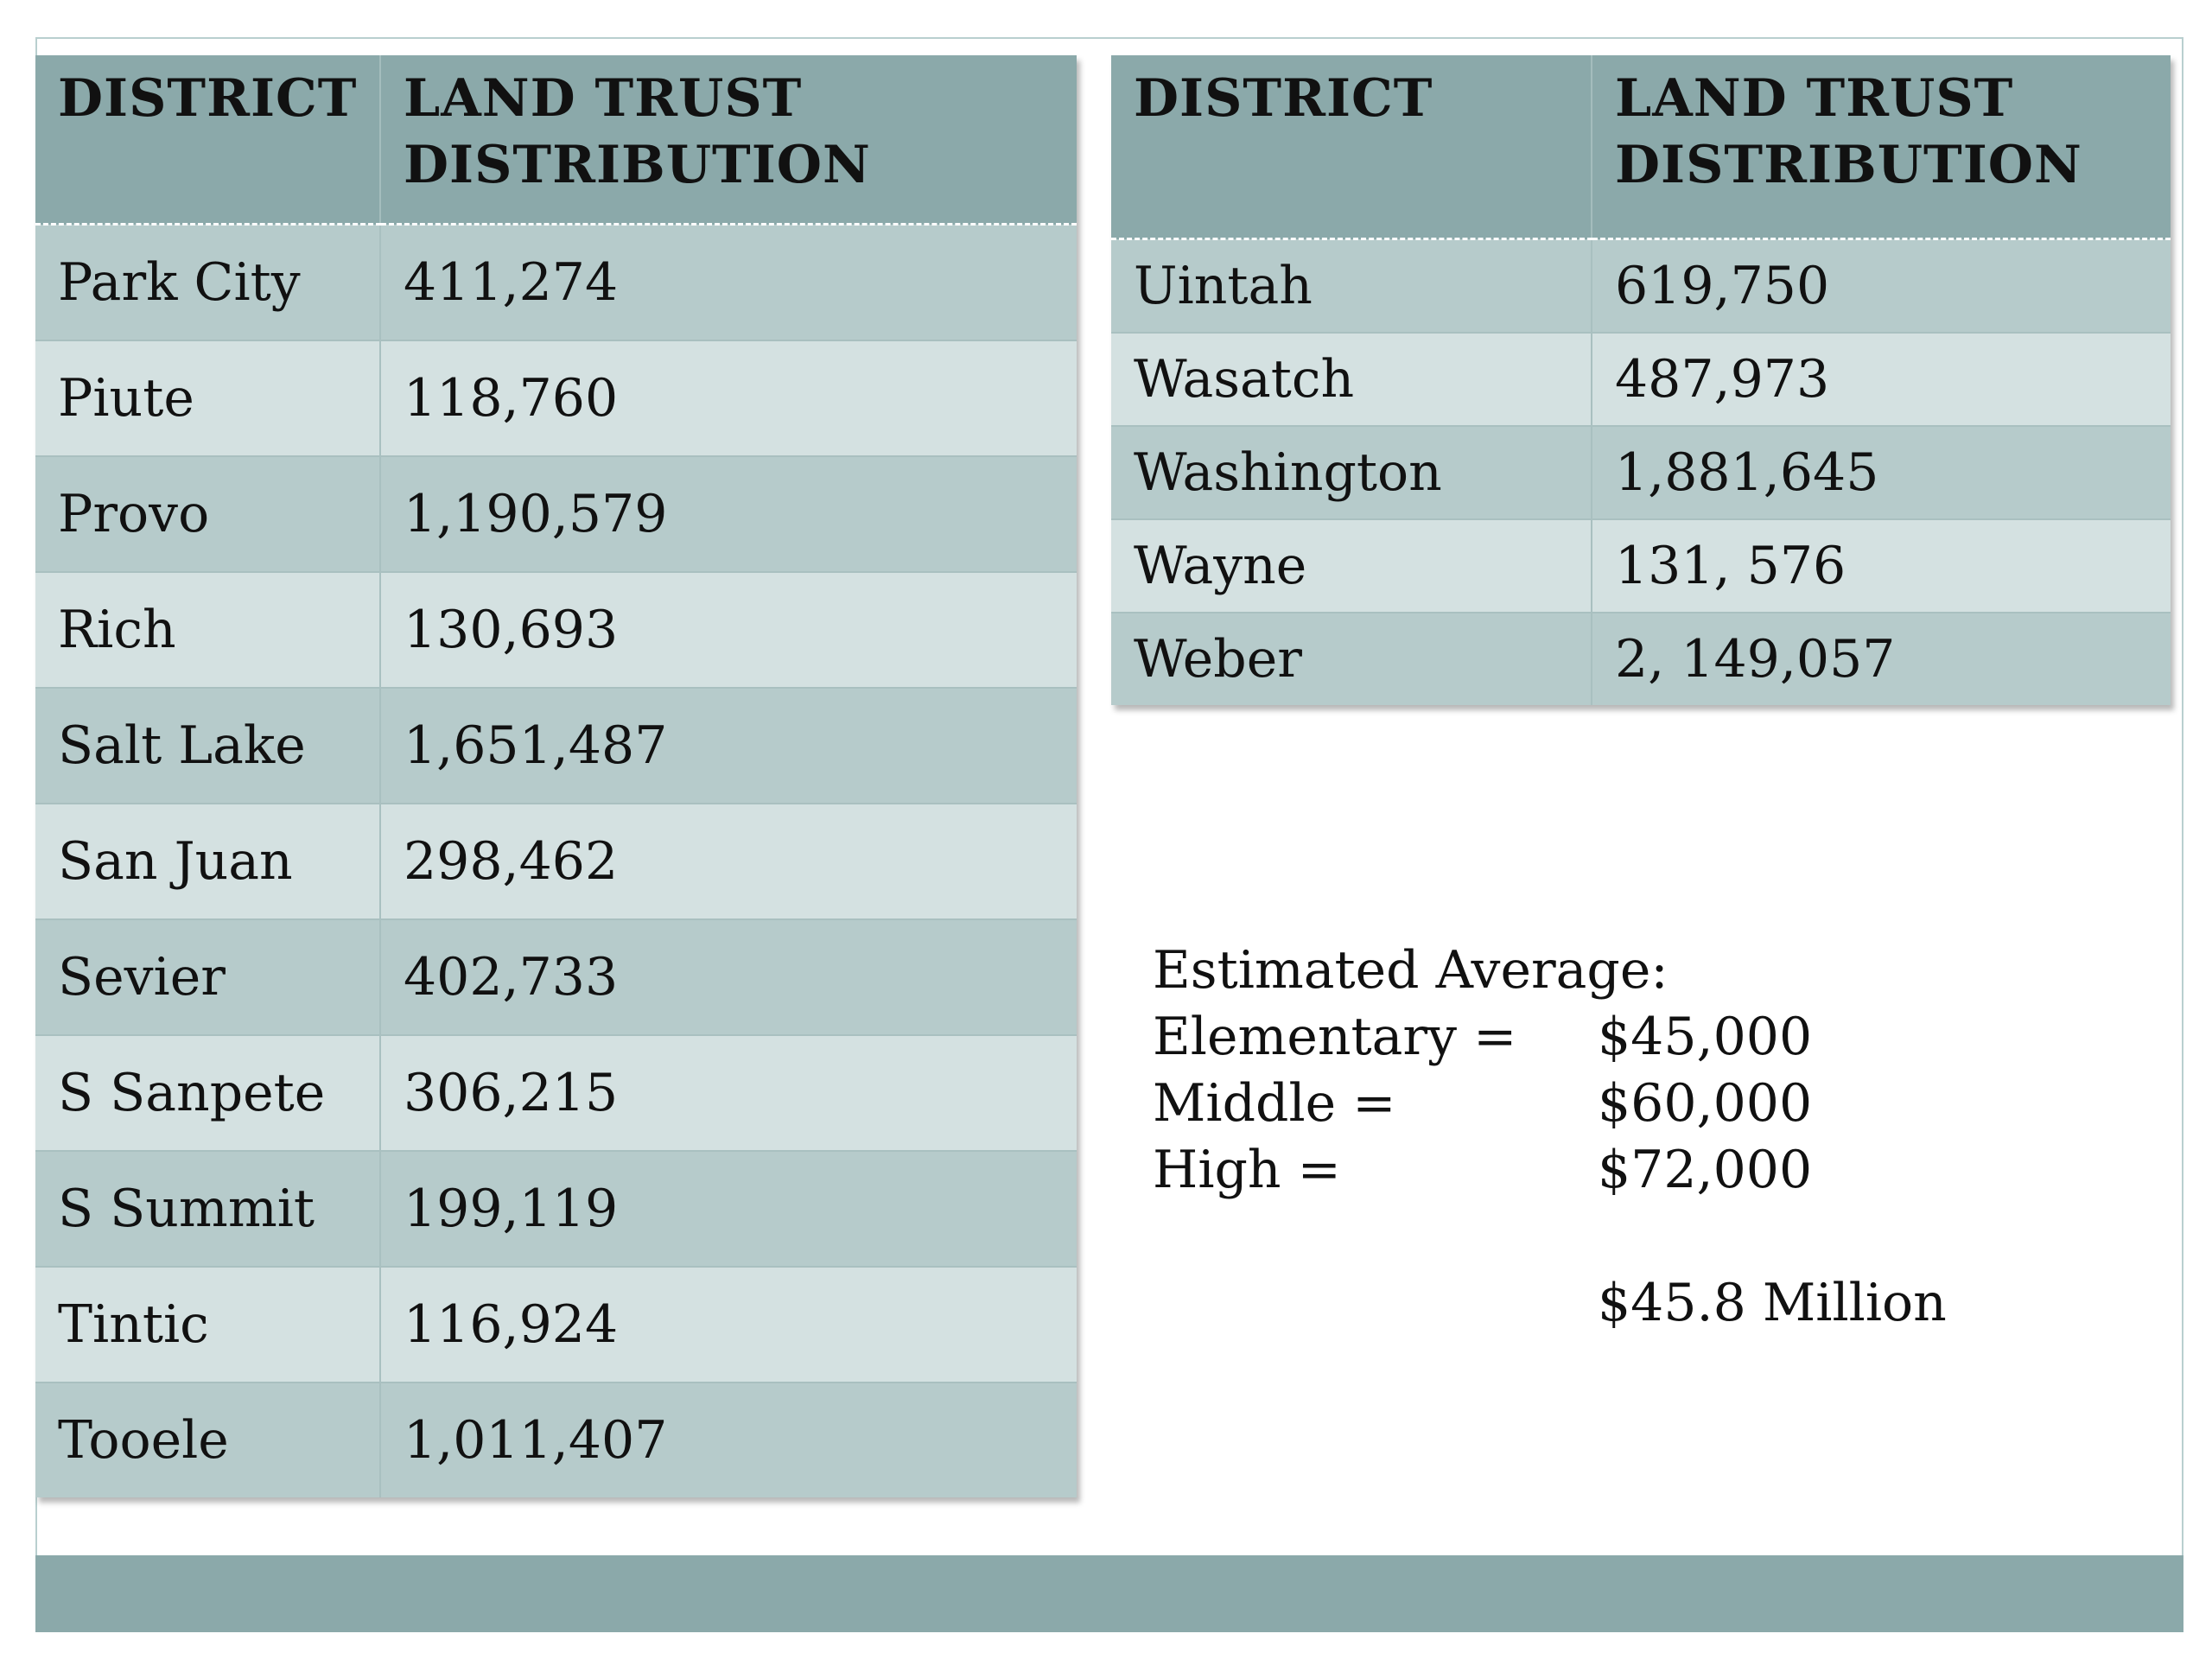  I want to click on district-cell: Park City, so click(208, 281).